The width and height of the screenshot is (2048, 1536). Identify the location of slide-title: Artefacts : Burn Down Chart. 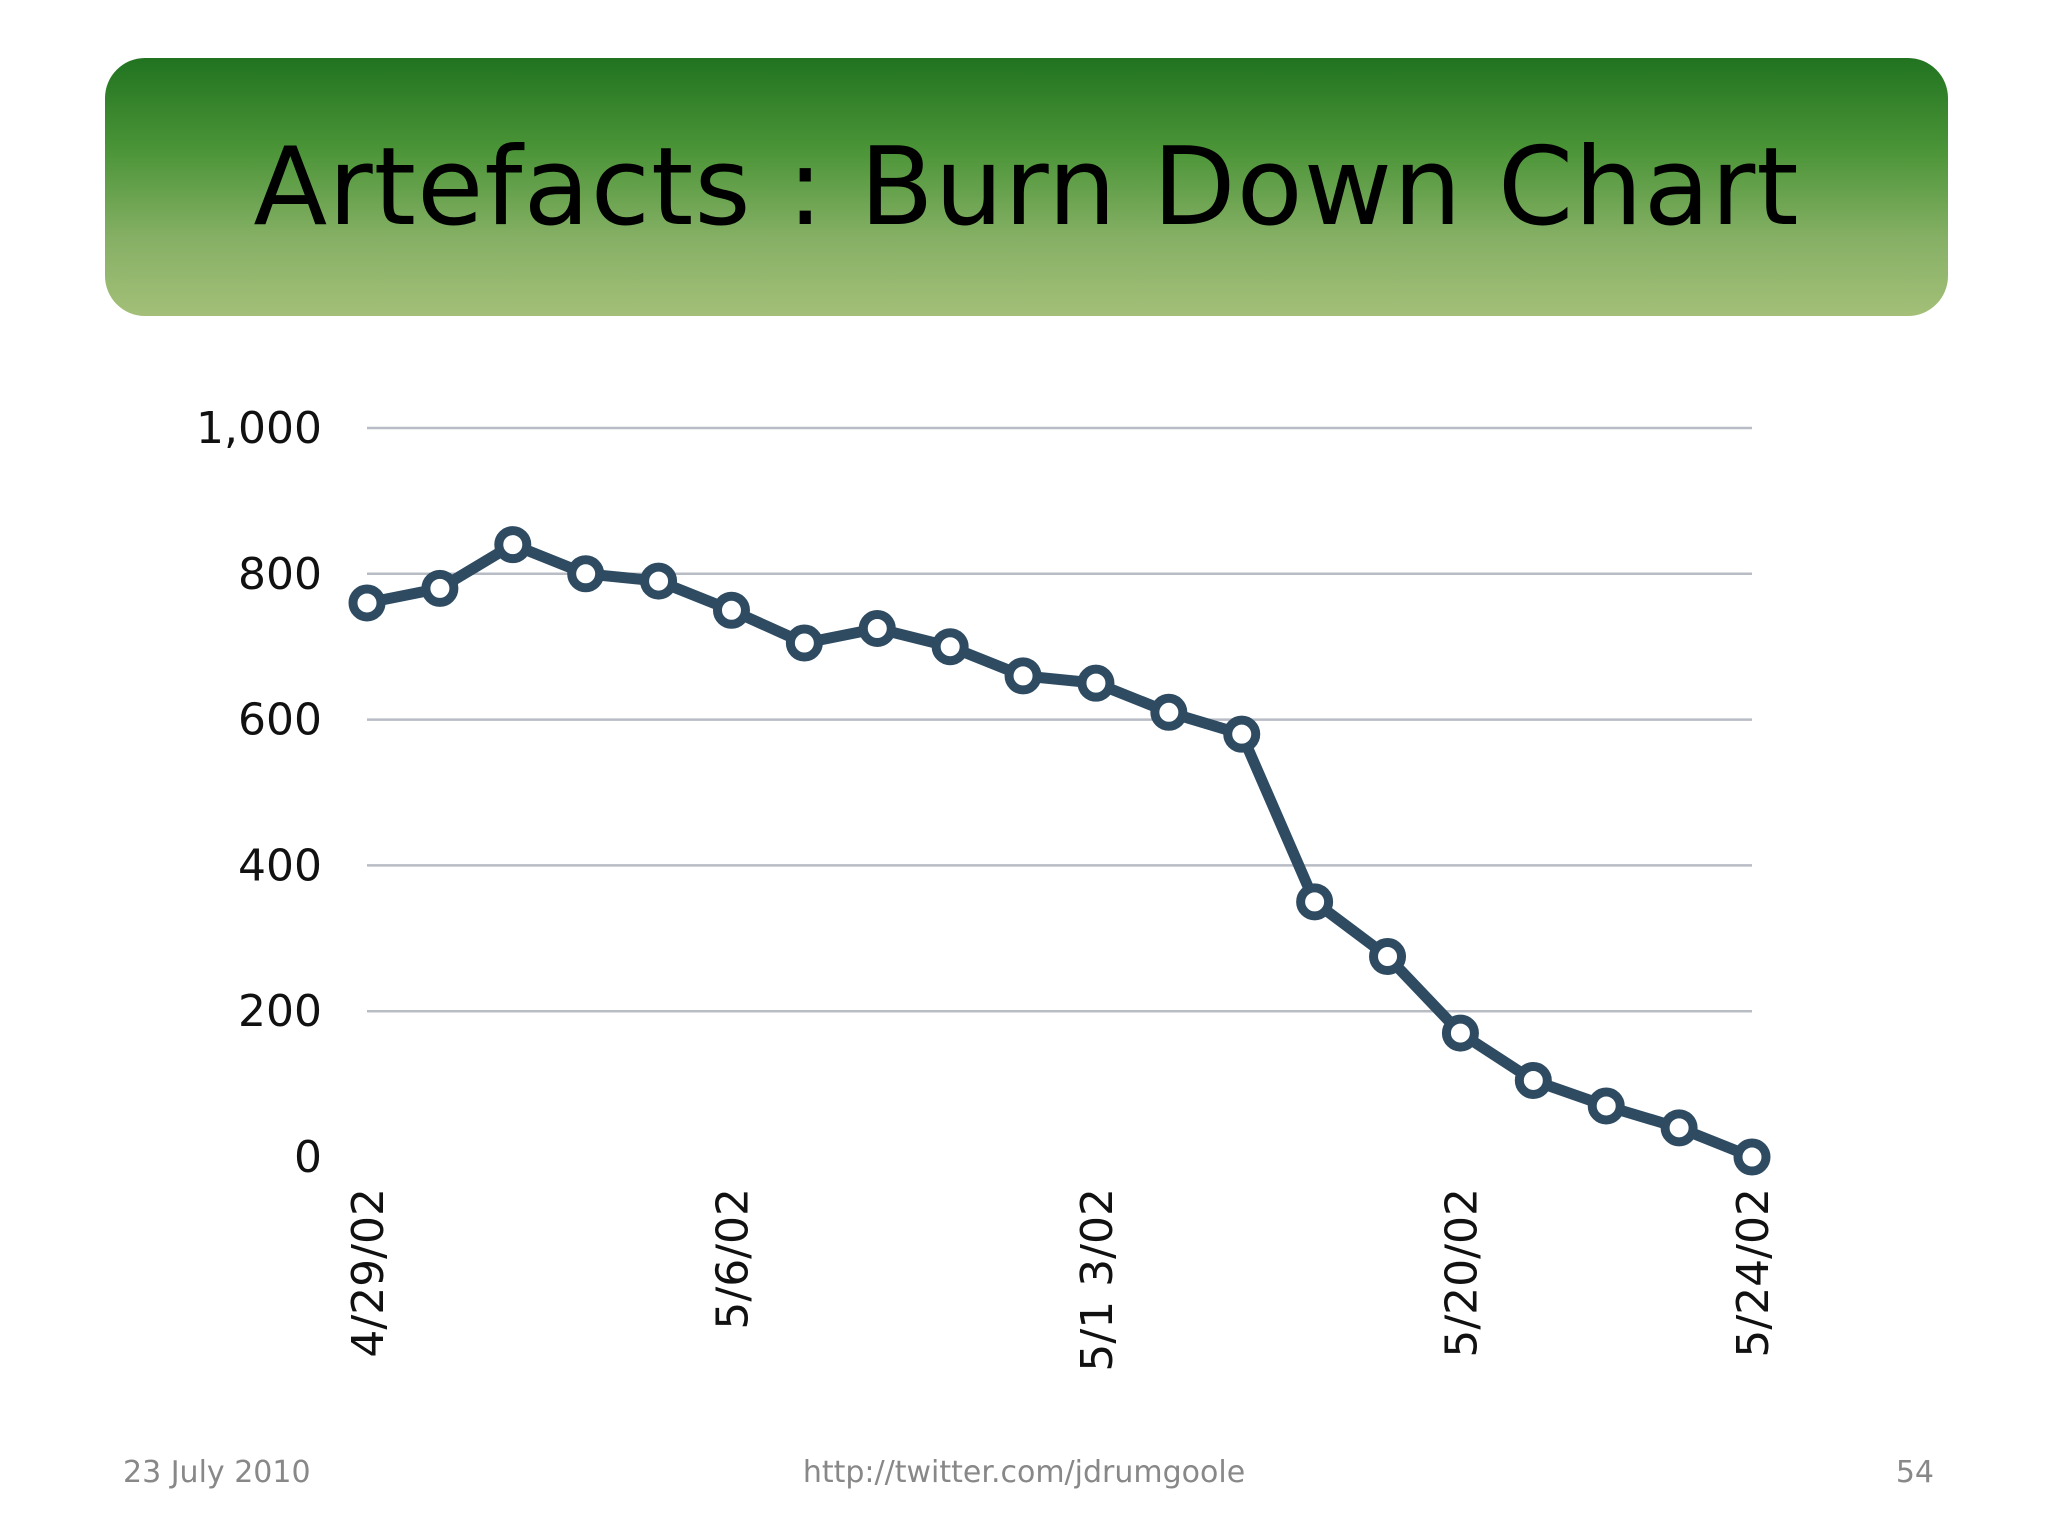
(1026, 187).